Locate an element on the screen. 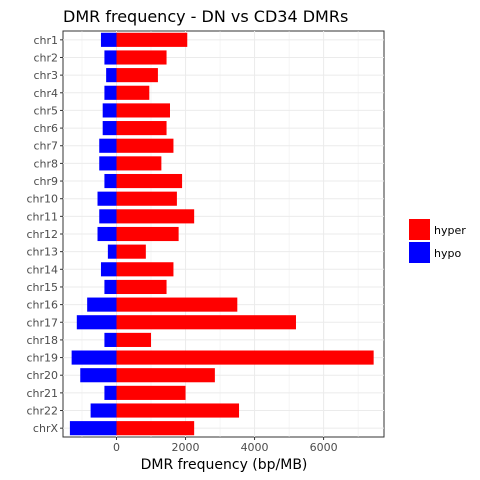  bar-hypo-chr9 is located at coordinates (110, 181).